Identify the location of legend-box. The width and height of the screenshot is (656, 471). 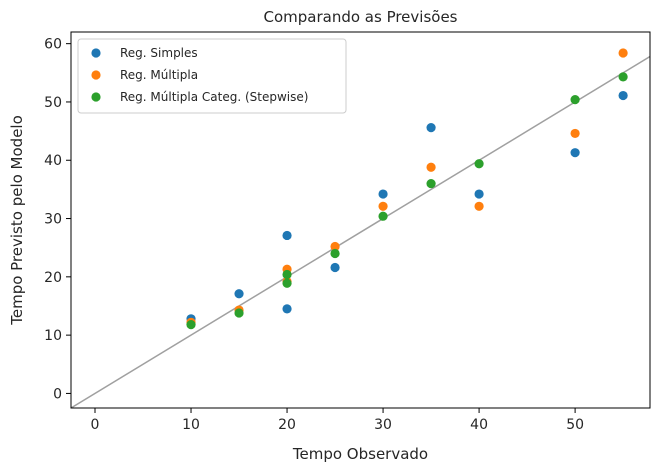
(212, 76).